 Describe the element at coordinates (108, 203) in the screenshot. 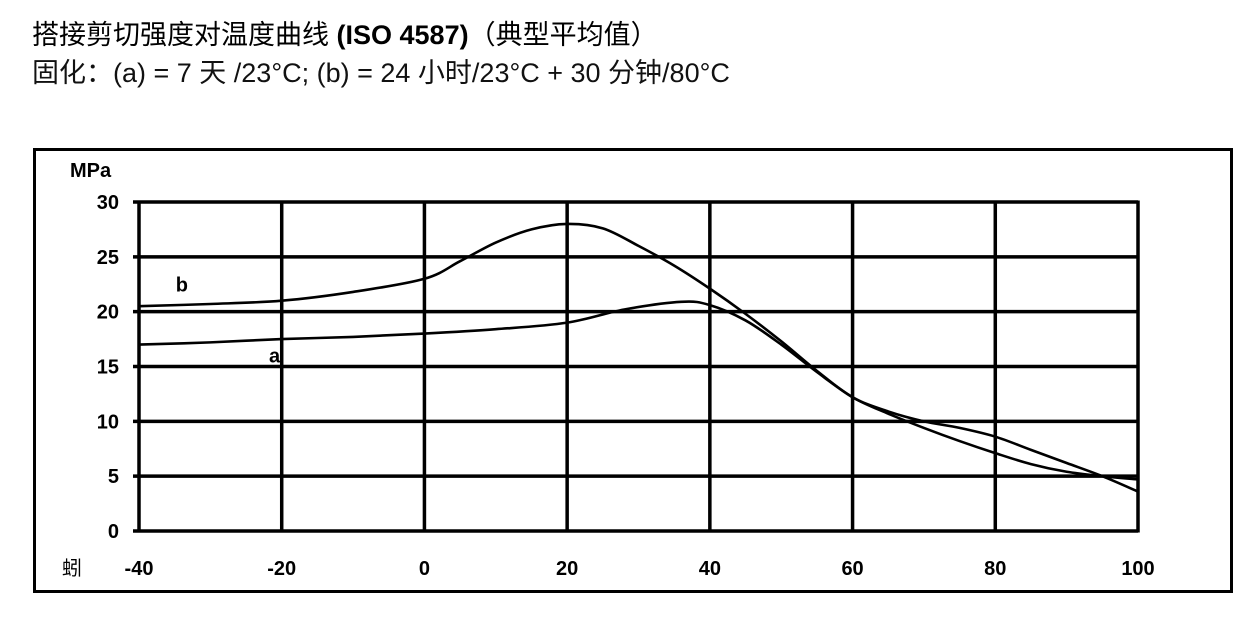

I see `y-tick-label: 30` at that location.